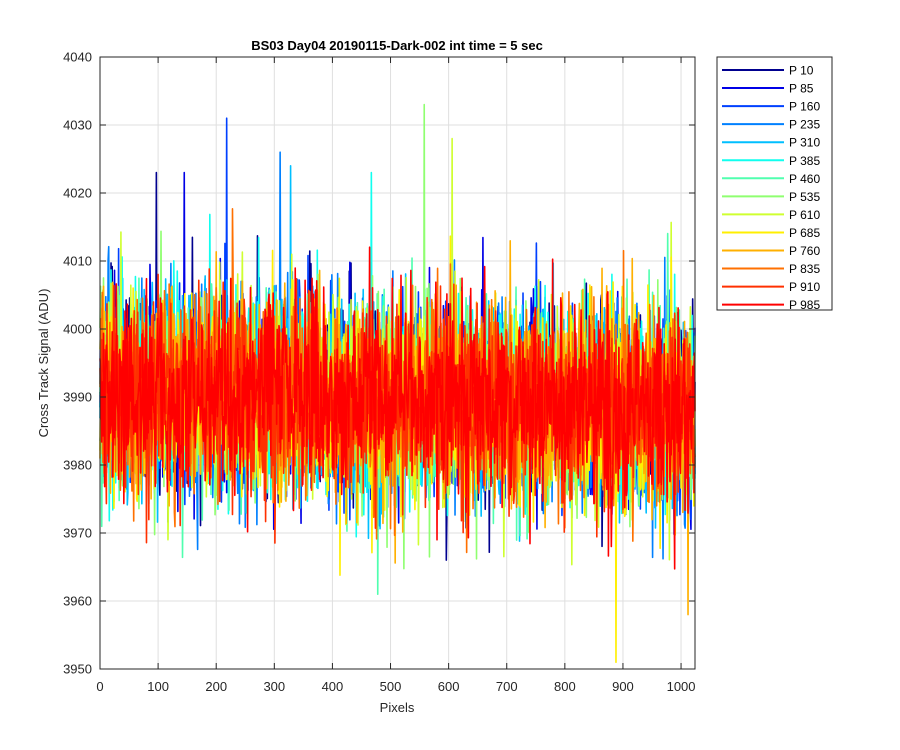 Image resolution: width=900 pixels, height=750 pixels. Describe the element at coordinates (804, 287) in the screenshot. I see `legend-label: P 910` at that location.